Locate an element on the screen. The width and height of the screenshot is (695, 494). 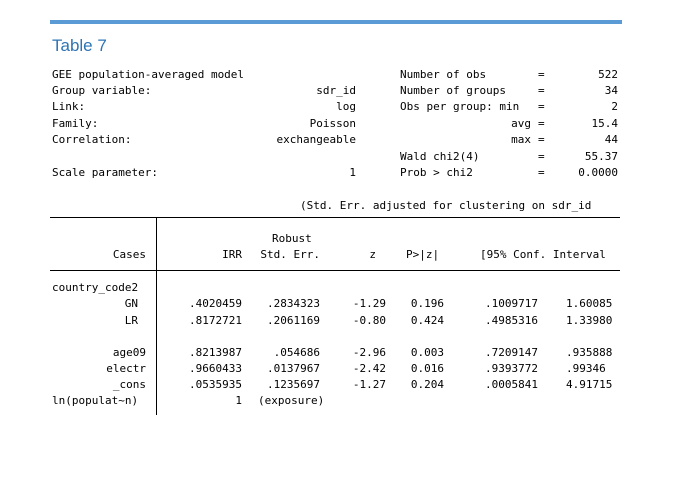
stderr-value: .2834323 is located at coordinates (293, 303).